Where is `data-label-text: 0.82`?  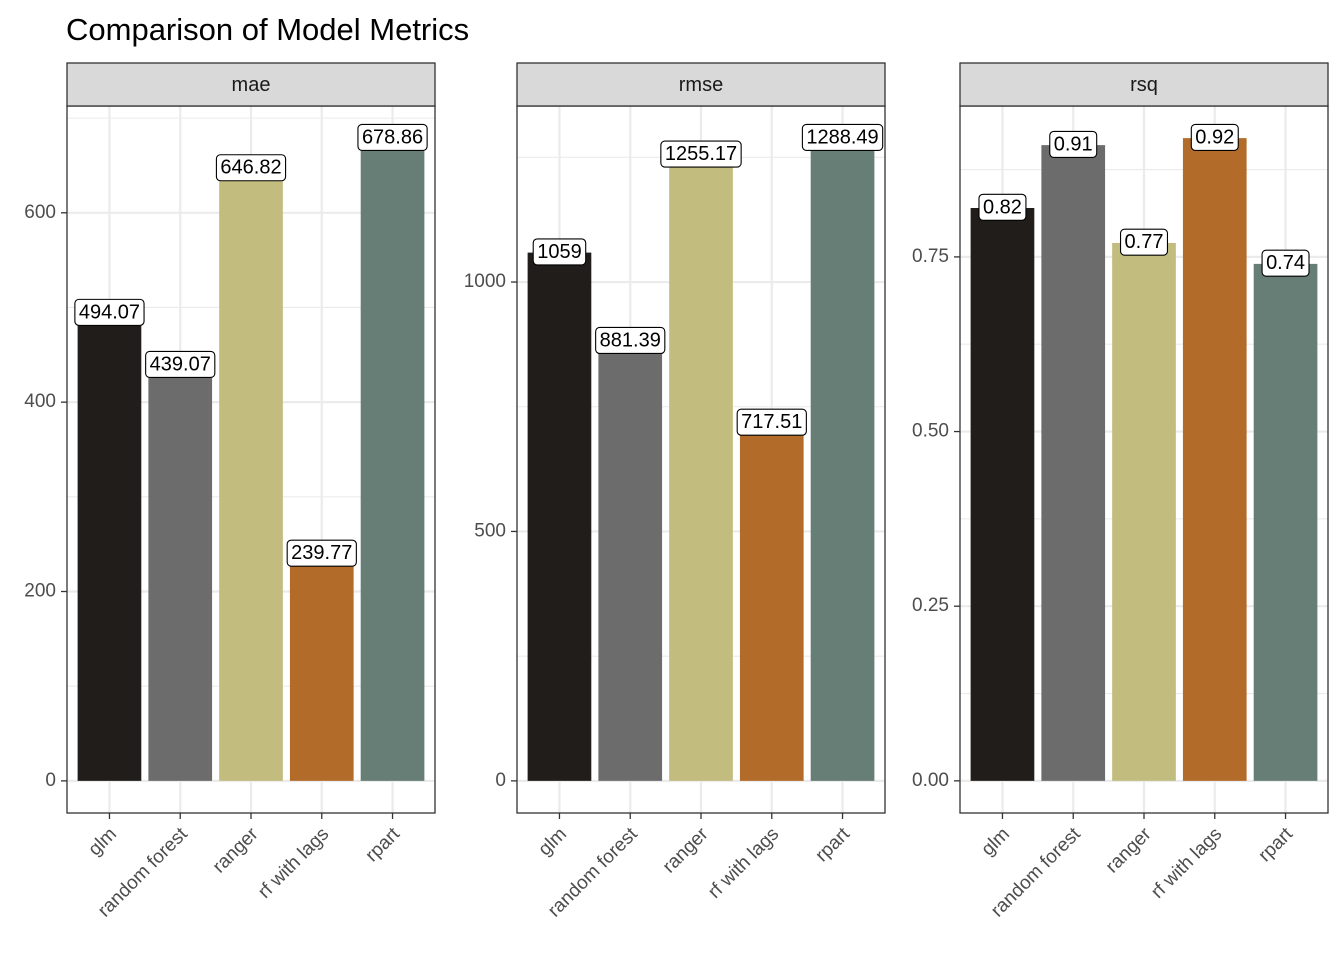
data-label-text: 0.82 is located at coordinates (1002, 207).